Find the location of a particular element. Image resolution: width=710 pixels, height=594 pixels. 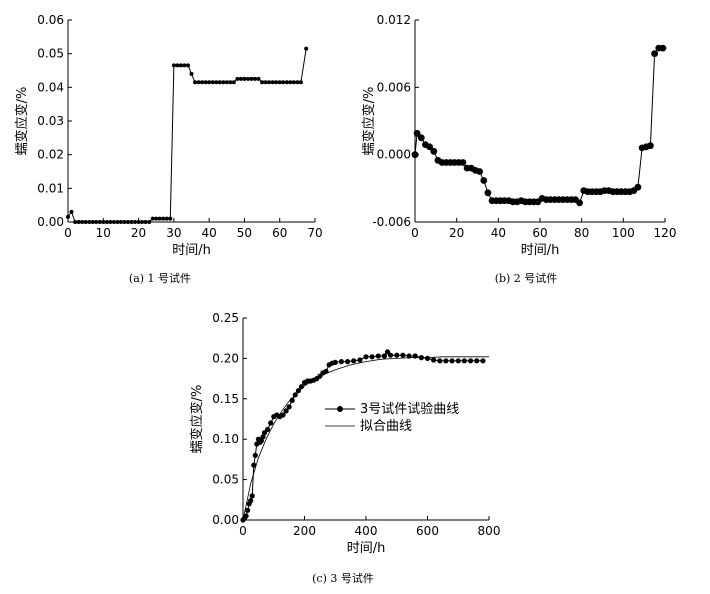

y-tick-label: 0.01 is located at coordinates (50, 188).